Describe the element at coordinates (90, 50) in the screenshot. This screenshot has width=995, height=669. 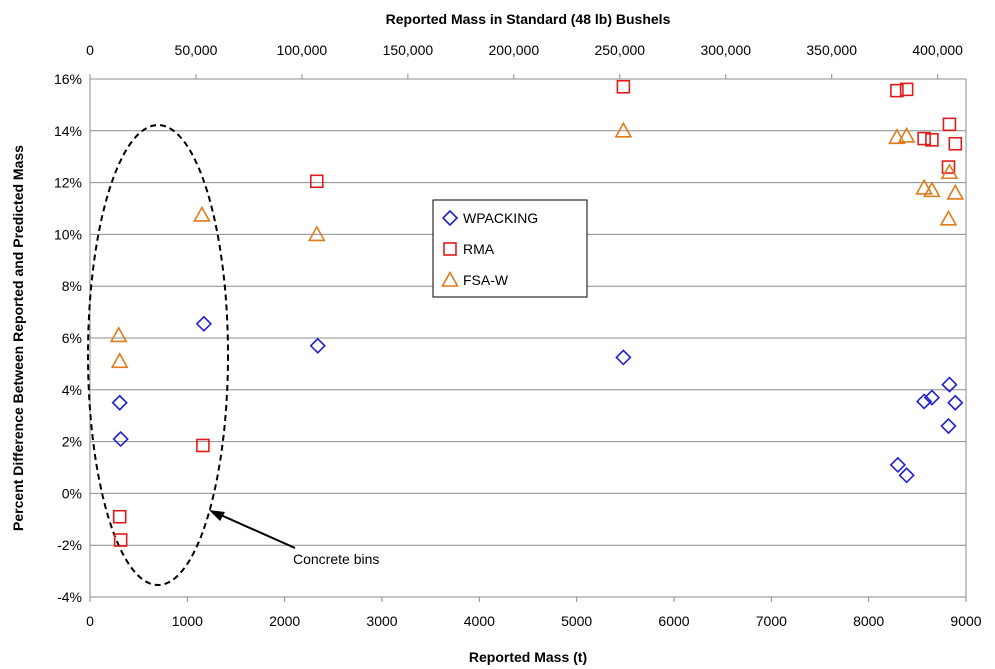
I see `x-top-tick-label: 0` at that location.